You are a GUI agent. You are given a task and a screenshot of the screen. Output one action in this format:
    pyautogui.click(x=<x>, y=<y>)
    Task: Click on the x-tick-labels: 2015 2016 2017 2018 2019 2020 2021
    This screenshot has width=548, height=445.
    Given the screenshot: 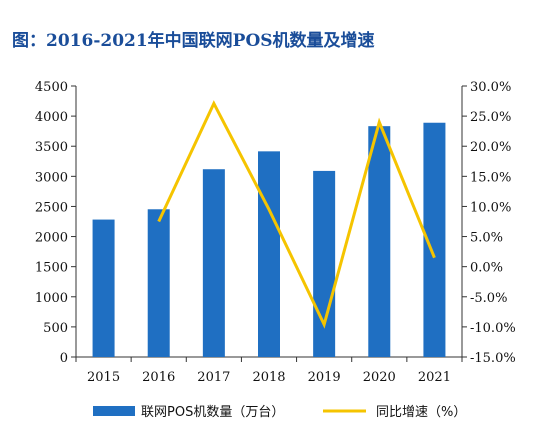 What is the action you would take?
    pyautogui.click(x=269, y=377)
    